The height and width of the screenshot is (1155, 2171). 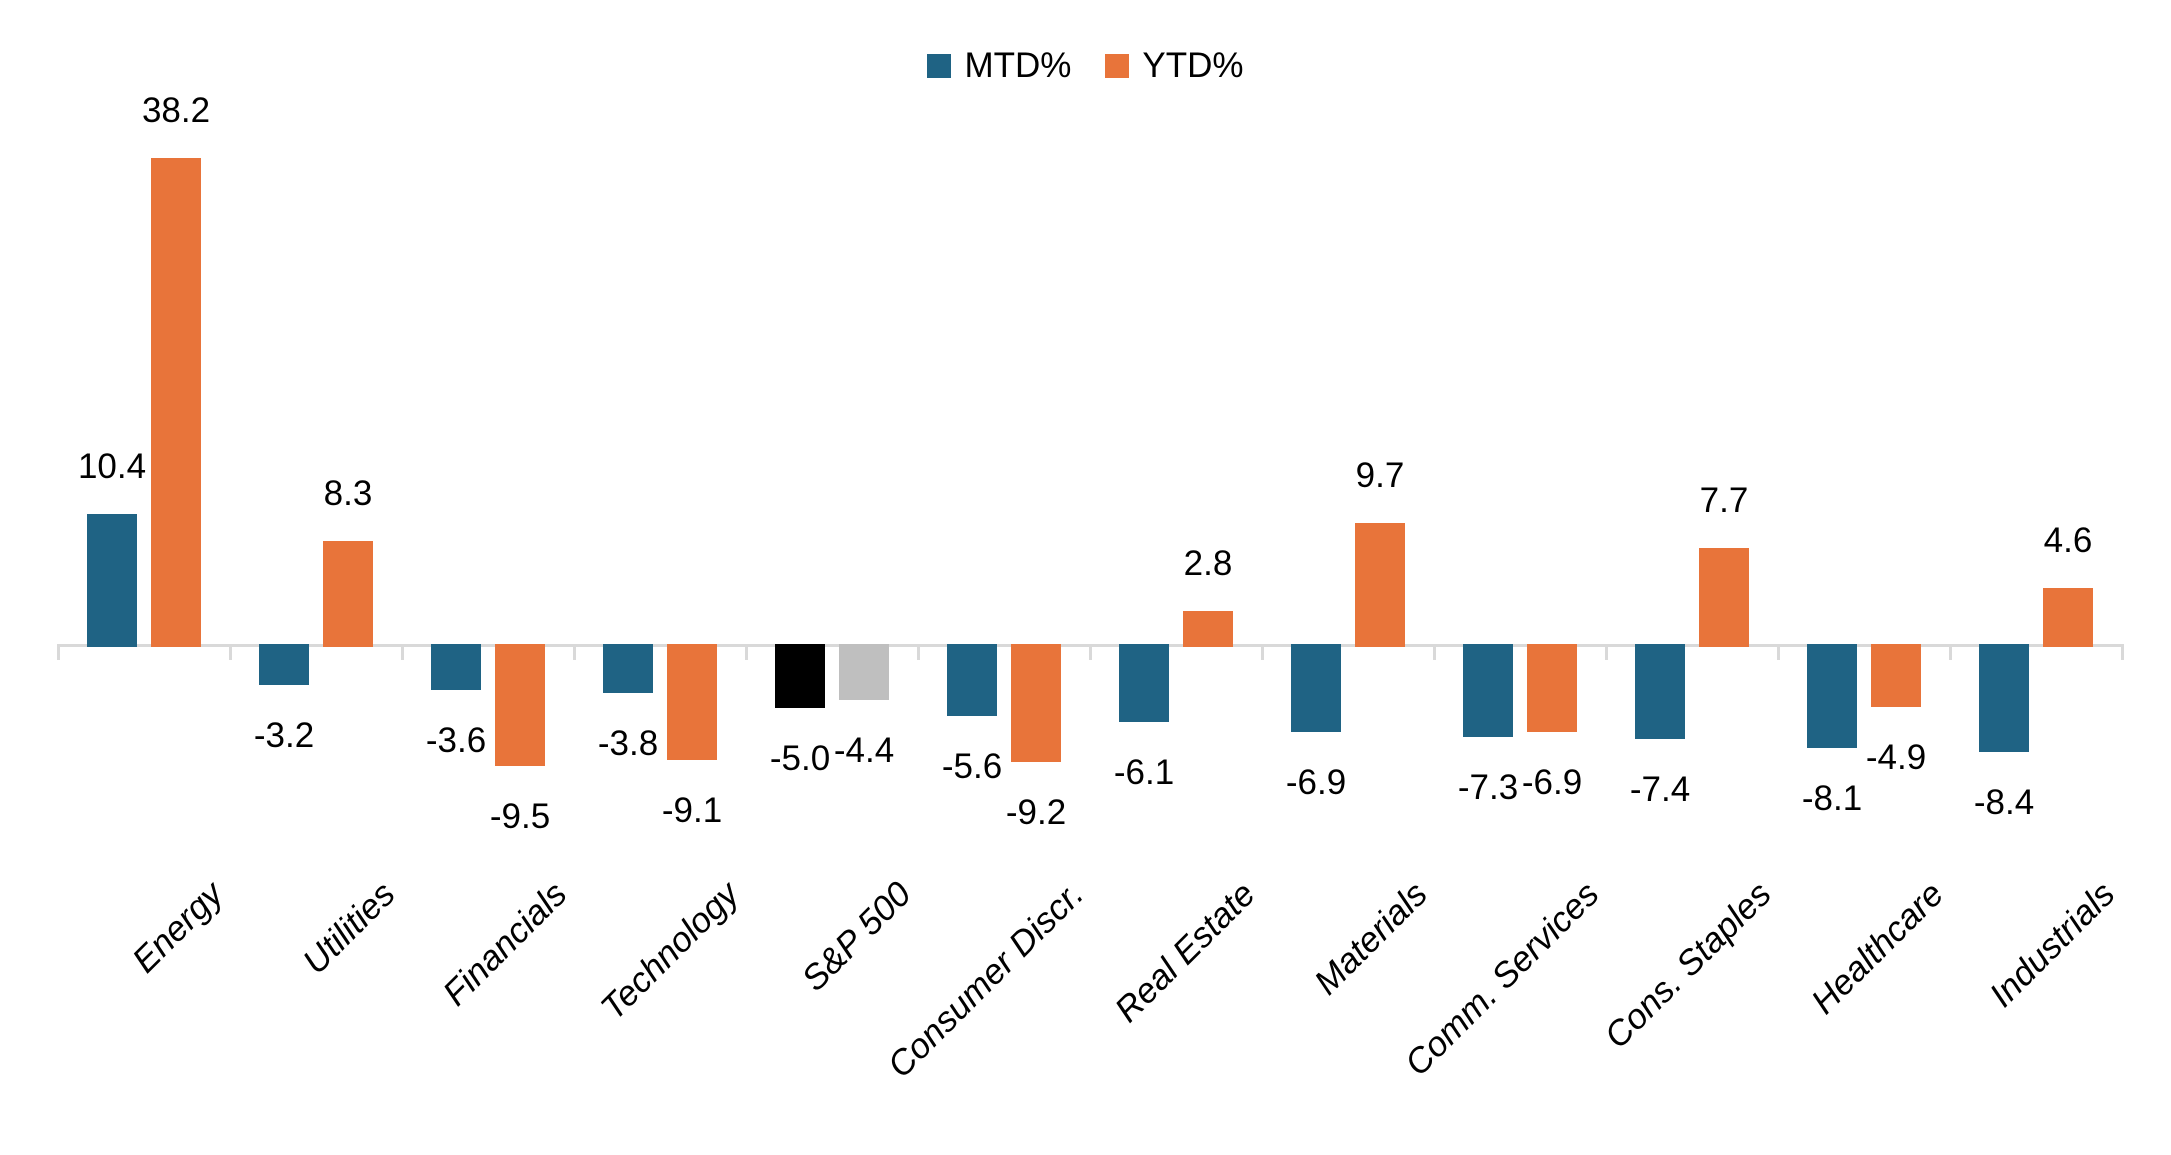 I want to click on bar-ytd-materials, so click(x=1380, y=585).